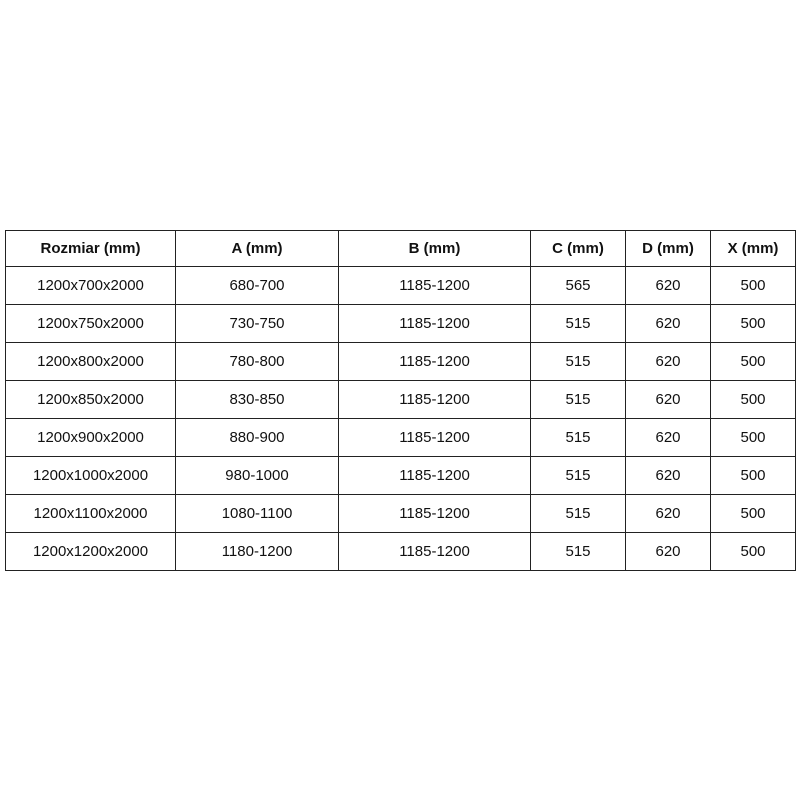 This screenshot has width=800, height=800. What do you see at coordinates (90, 551) in the screenshot?
I see `table-cell: 1200x1200x2000` at bounding box center [90, 551].